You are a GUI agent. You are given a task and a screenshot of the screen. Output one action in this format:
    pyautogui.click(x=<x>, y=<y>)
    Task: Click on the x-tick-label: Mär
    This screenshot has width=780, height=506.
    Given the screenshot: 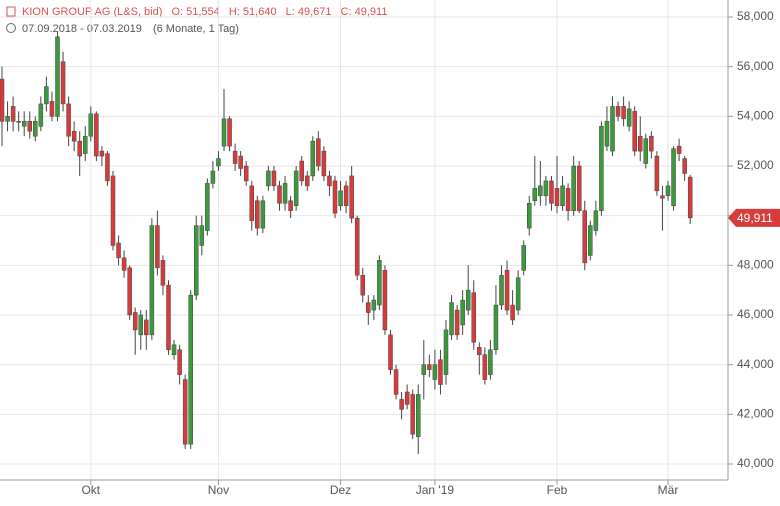 What is the action you would take?
    pyautogui.click(x=668, y=490)
    